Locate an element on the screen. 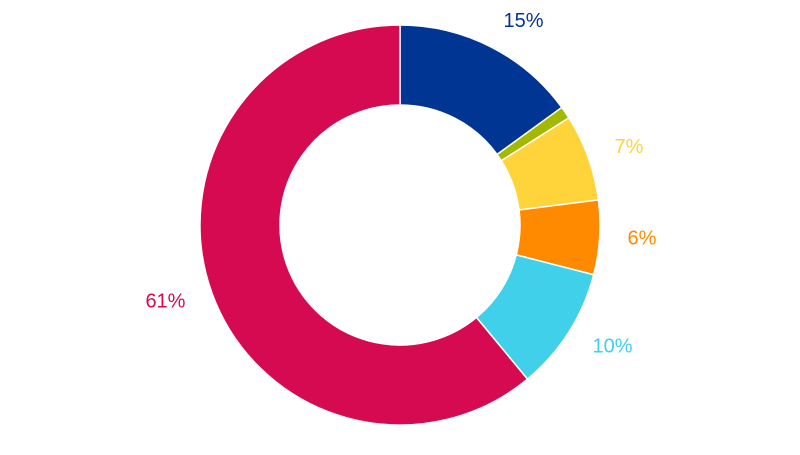 The image size is (800, 455). data-label: 61% is located at coordinates (165, 302).